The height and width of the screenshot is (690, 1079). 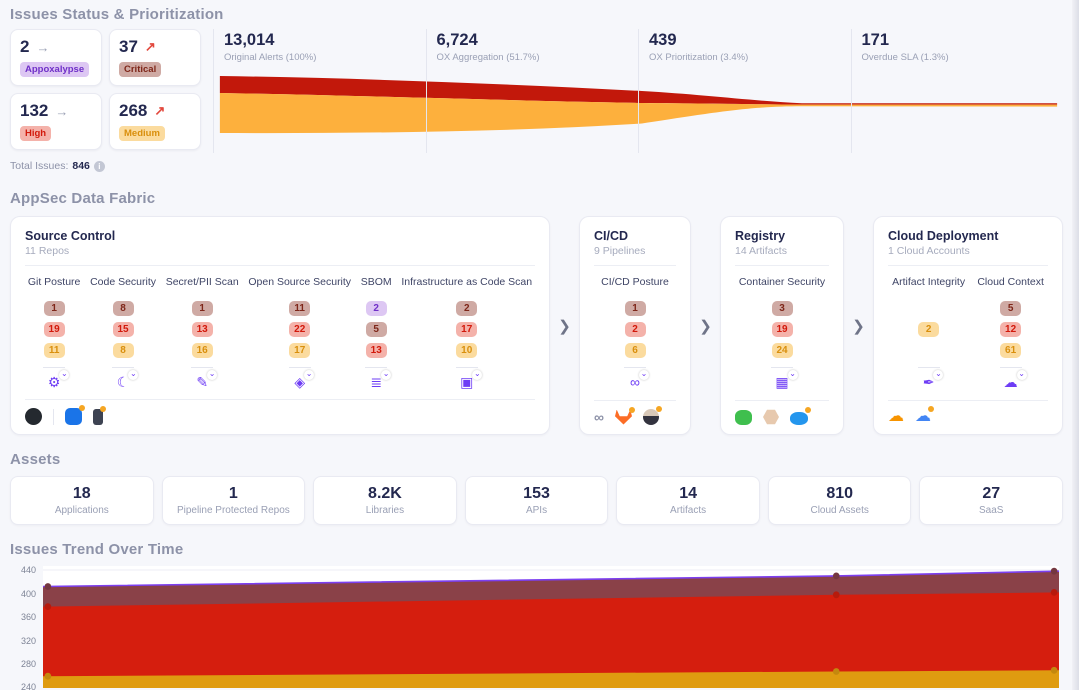 What do you see at coordinates (54, 350) in the screenshot?
I see `medium-count-badge: 11` at bounding box center [54, 350].